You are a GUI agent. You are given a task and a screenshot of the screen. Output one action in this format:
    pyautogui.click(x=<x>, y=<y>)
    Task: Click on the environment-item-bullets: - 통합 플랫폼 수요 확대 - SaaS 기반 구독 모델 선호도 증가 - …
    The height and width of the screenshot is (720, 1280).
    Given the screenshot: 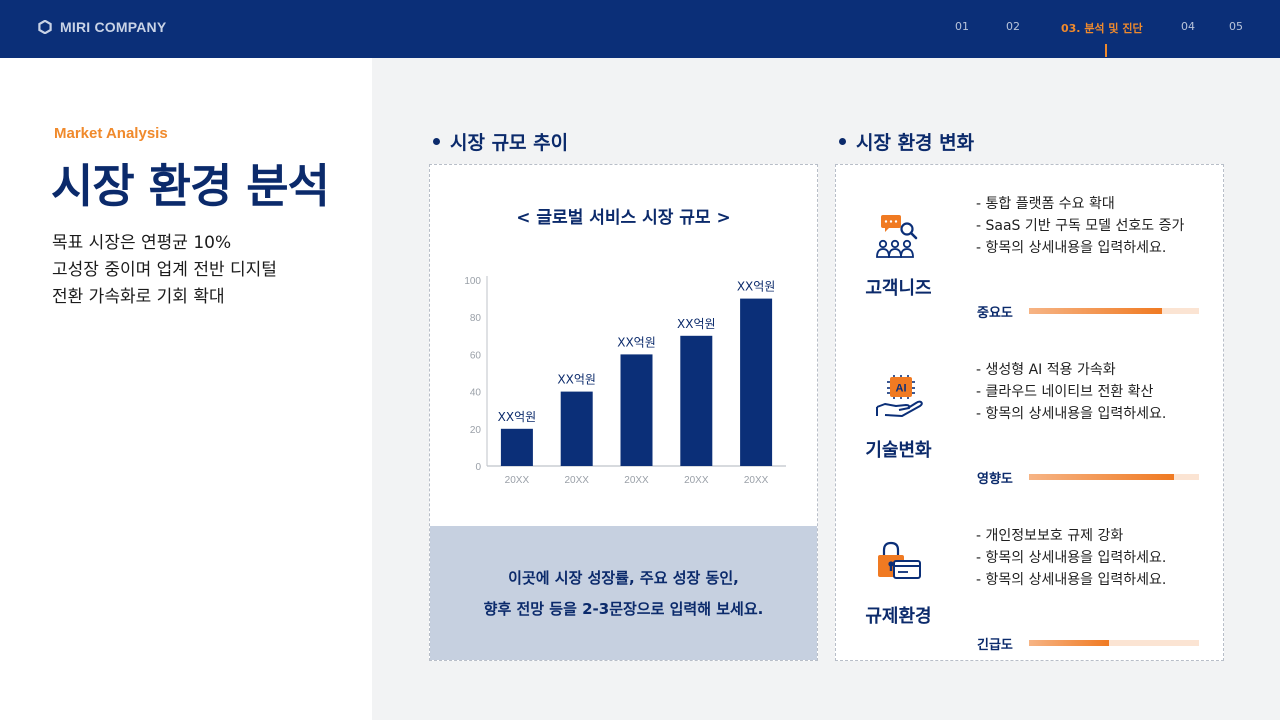 What is the action you would take?
    pyautogui.click(x=1096, y=226)
    